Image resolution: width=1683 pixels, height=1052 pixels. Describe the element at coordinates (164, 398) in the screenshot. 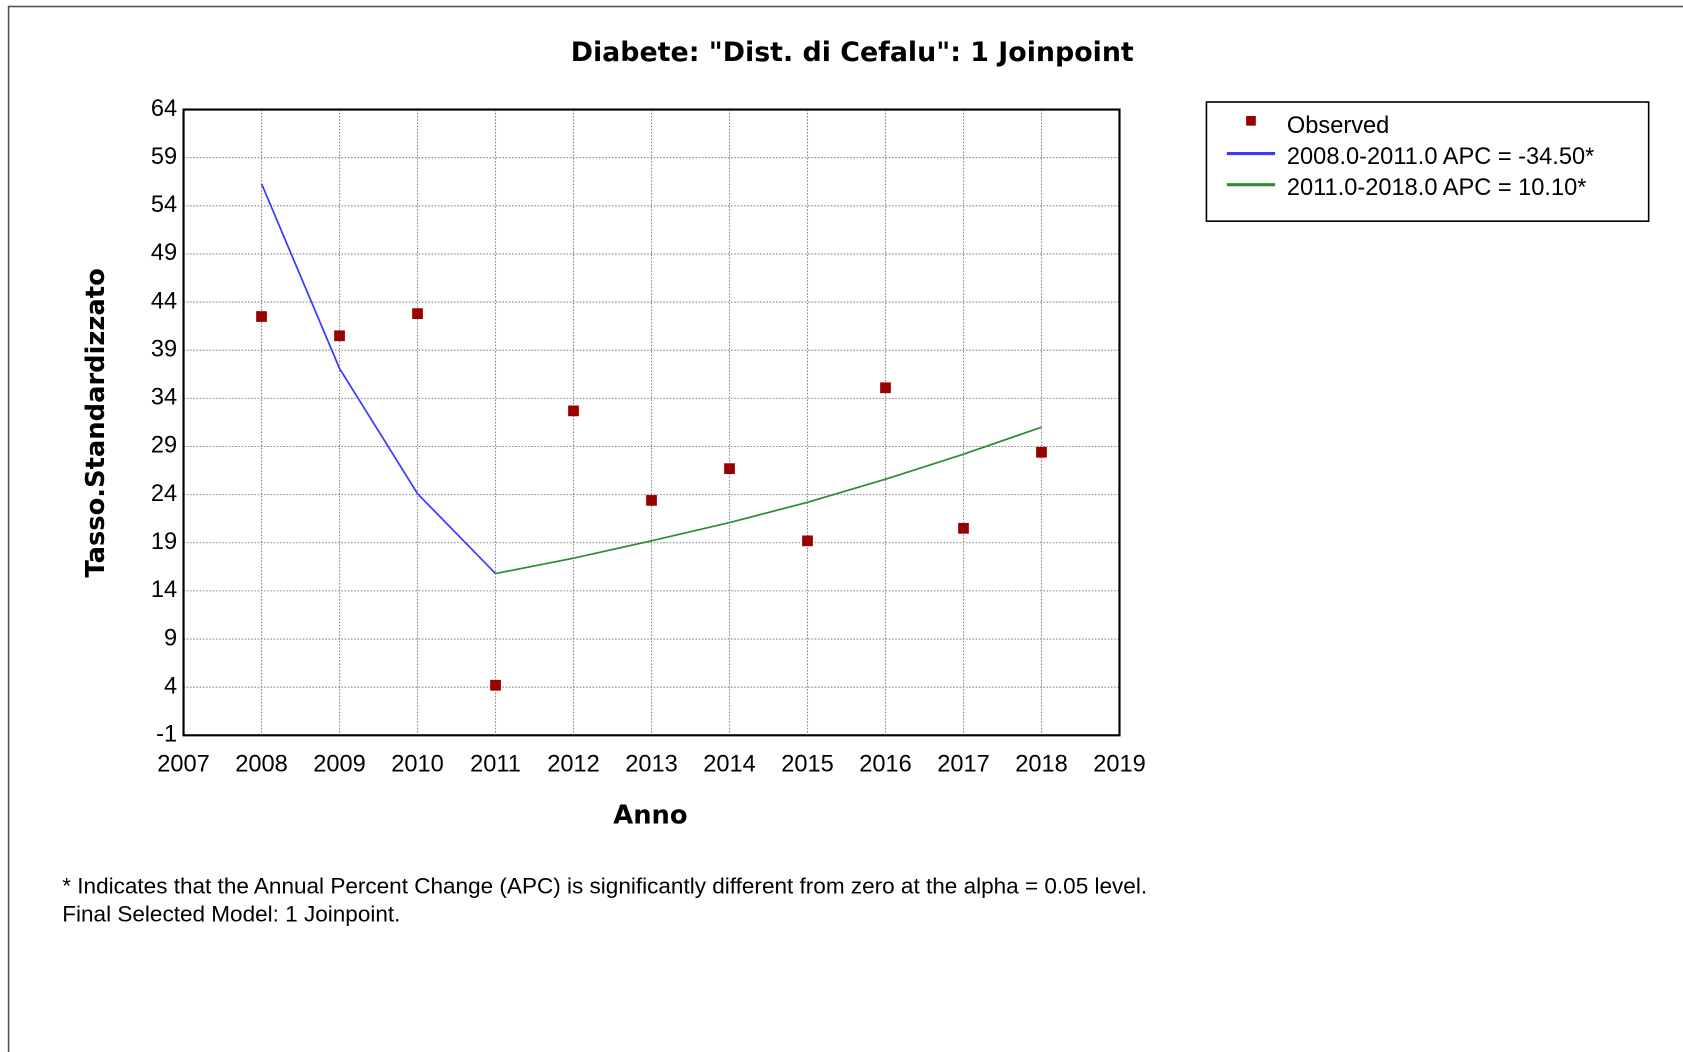

I see `y-tick-label: 34` at that location.